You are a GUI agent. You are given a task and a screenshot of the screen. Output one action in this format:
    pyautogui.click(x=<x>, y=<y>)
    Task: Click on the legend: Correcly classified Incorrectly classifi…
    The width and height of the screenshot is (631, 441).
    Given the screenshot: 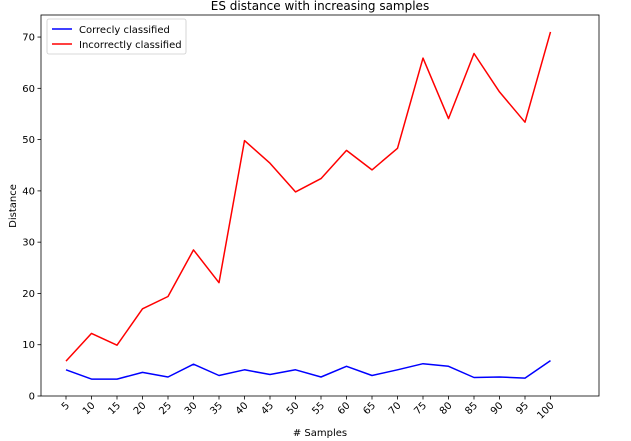 What is the action you would take?
    pyautogui.click(x=116, y=36)
    